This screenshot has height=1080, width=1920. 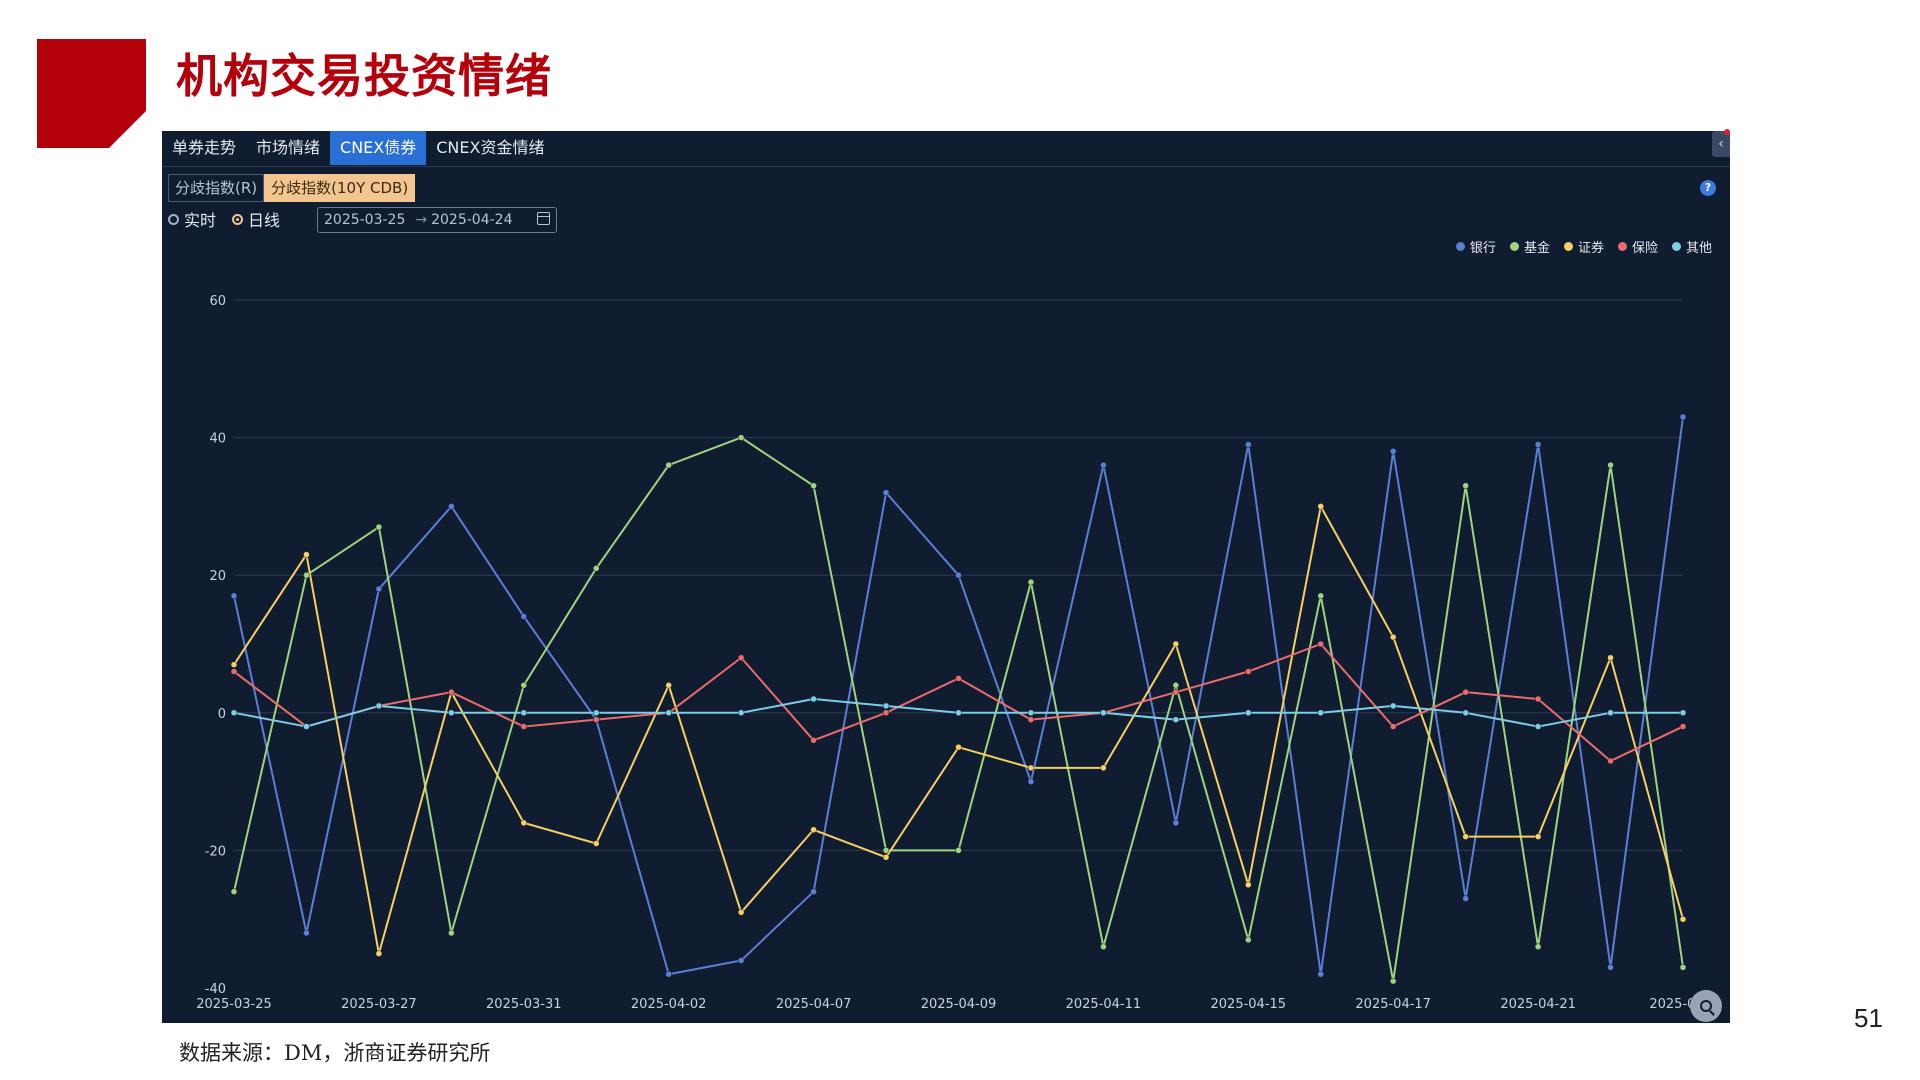 I want to click on x-tick-label: 2025-03-31, so click(x=524, y=1004).